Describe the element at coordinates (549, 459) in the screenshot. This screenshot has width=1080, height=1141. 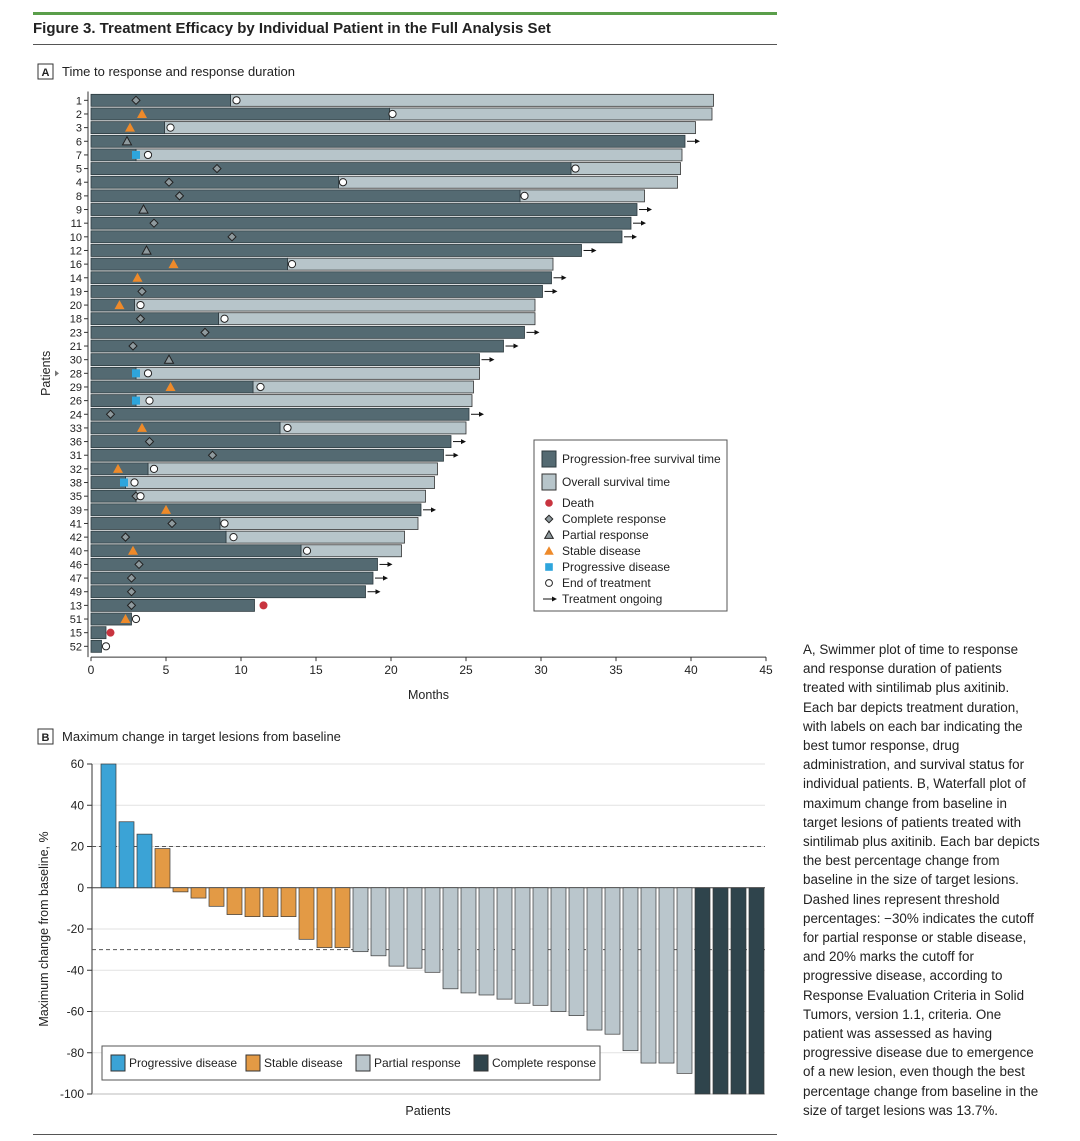
I see `legend-pfs-swatch` at that location.